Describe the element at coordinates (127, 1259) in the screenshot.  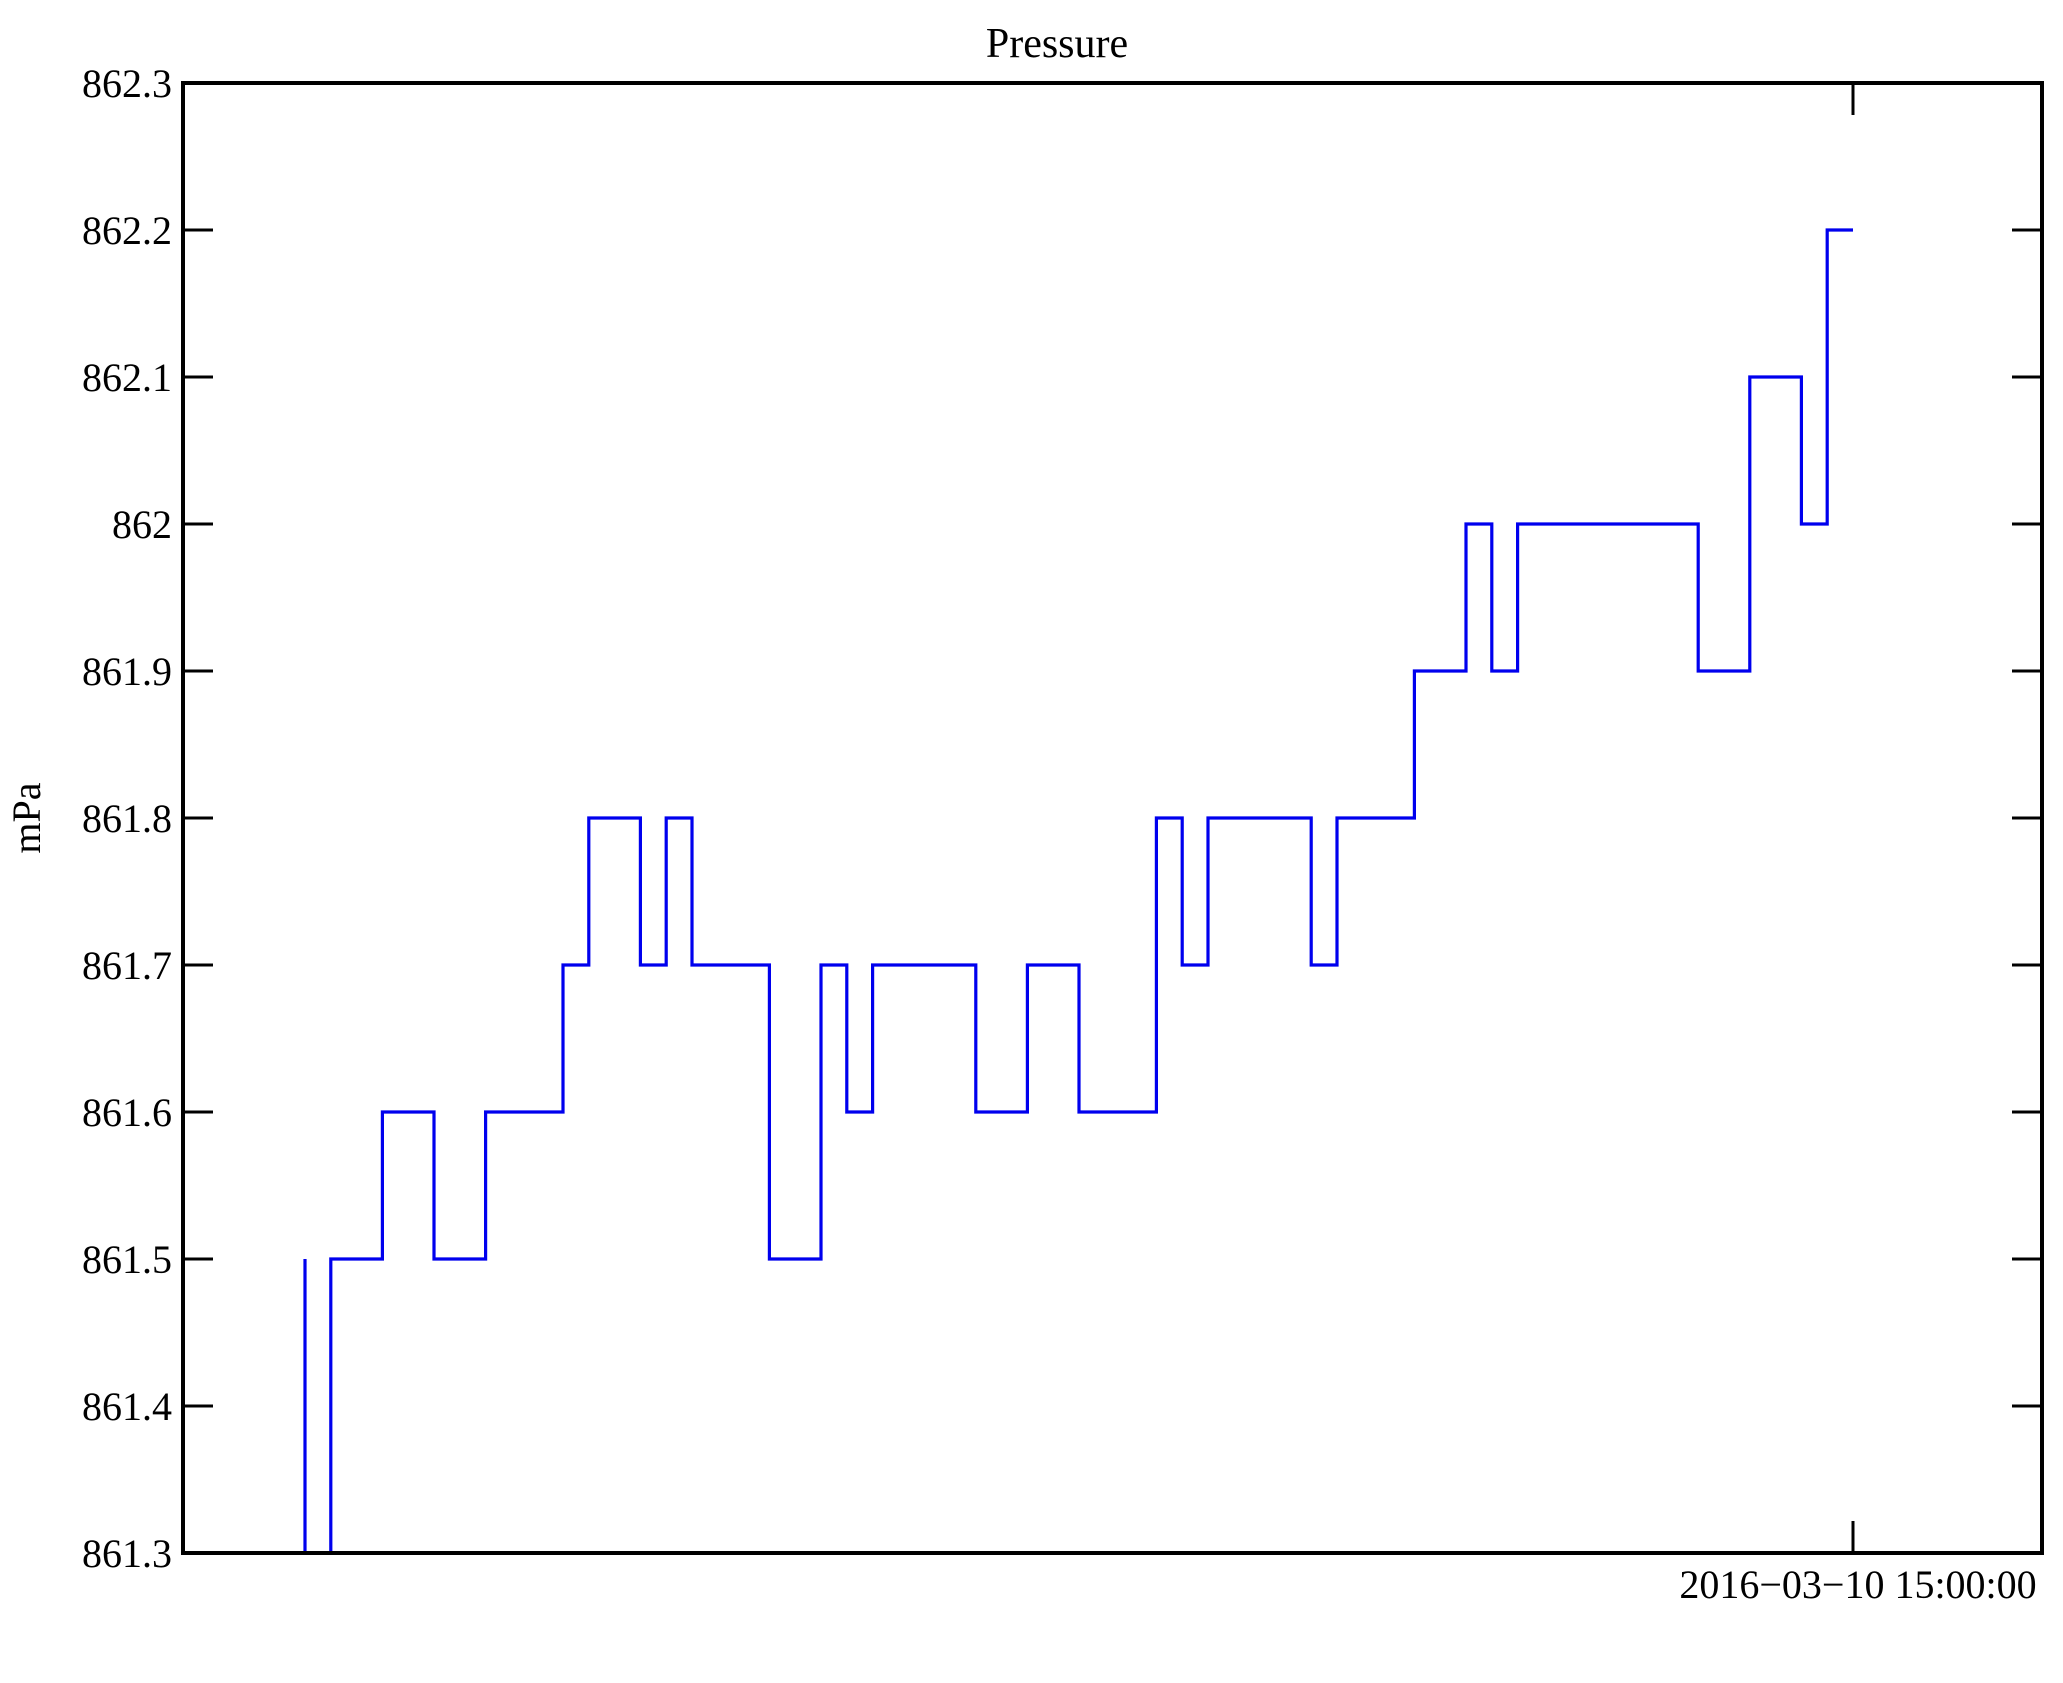
I see `y-tick-label: 861.5` at that location.